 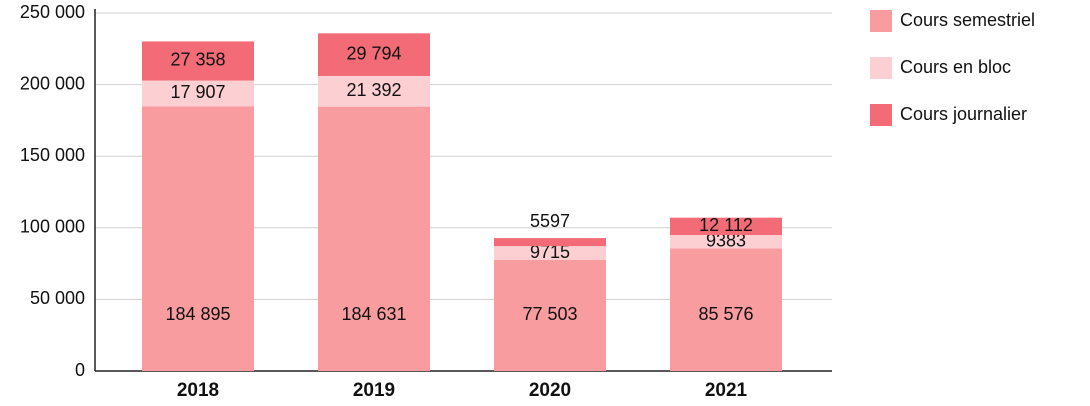 What do you see at coordinates (963, 114) in the screenshot?
I see `legend-label: Cours journalier` at bounding box center [963, 114].